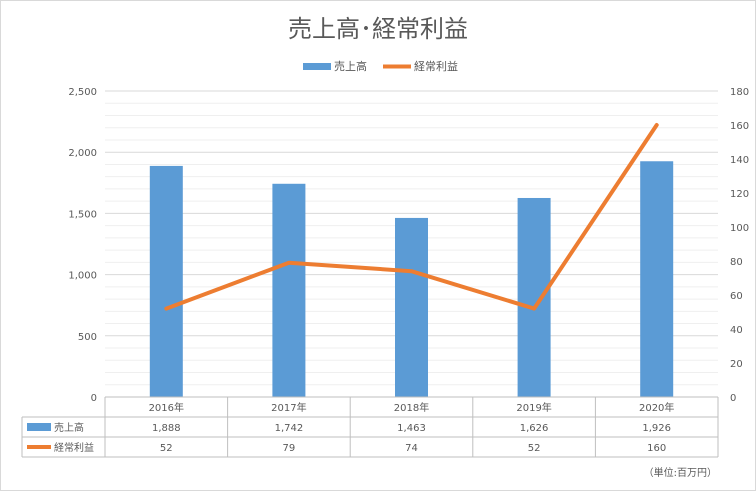 This screenshot has height=491, width=756. I want to click on right-axis: 0 20 40 60 80 100 120 140 160 180, so click(739, 245).